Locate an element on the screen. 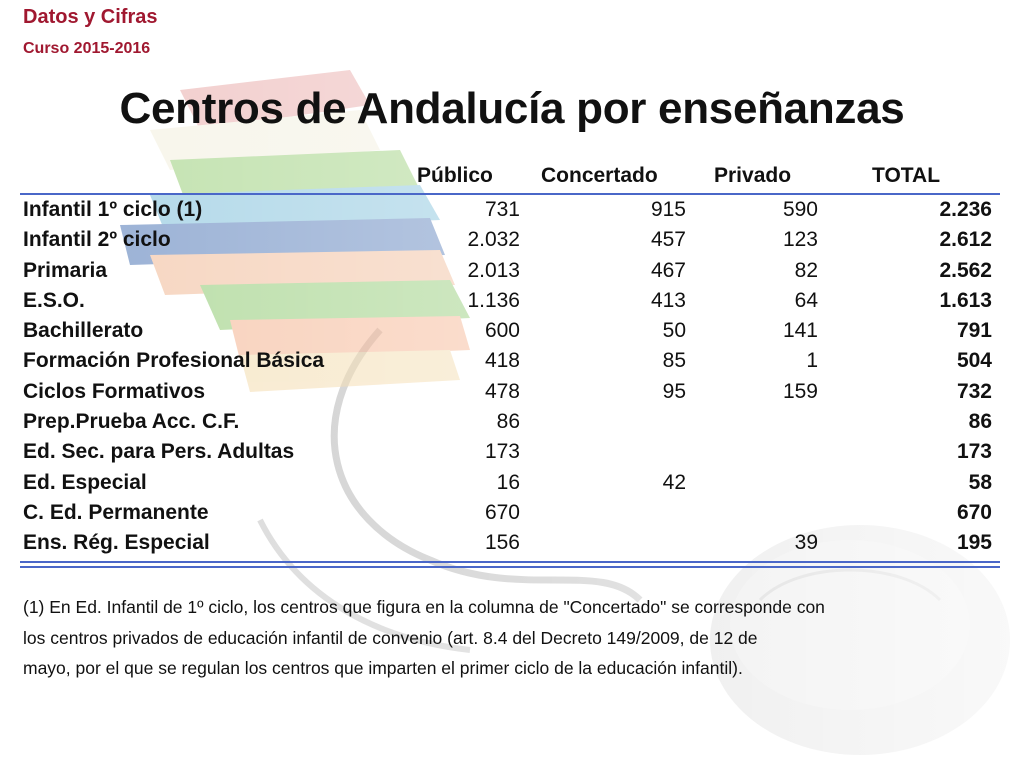  cell-total: 2.236 is located at coordinates (965, 209).